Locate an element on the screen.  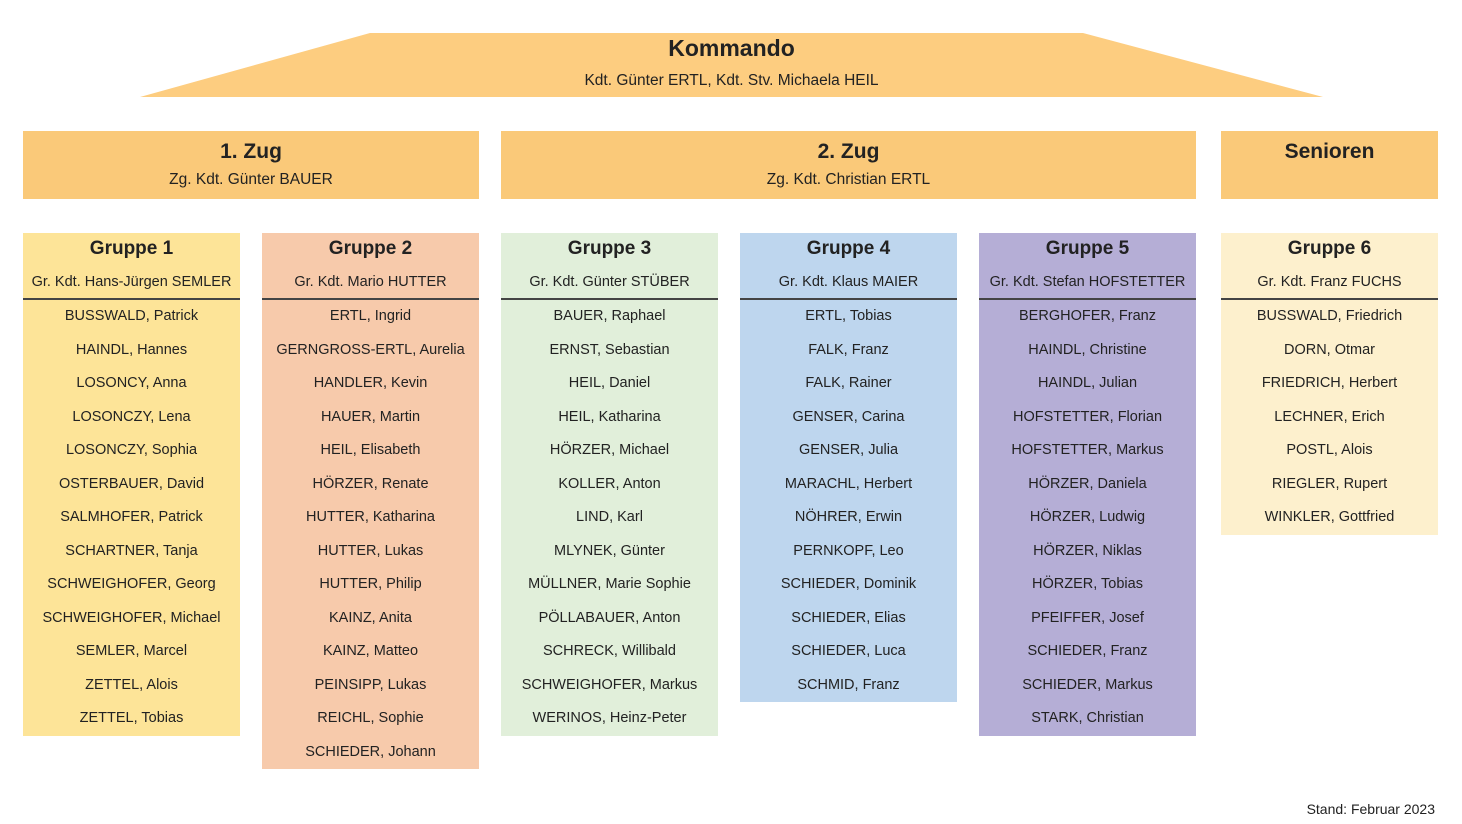
member-item: BAUER, Raphael is located at coordinates (609, 316).